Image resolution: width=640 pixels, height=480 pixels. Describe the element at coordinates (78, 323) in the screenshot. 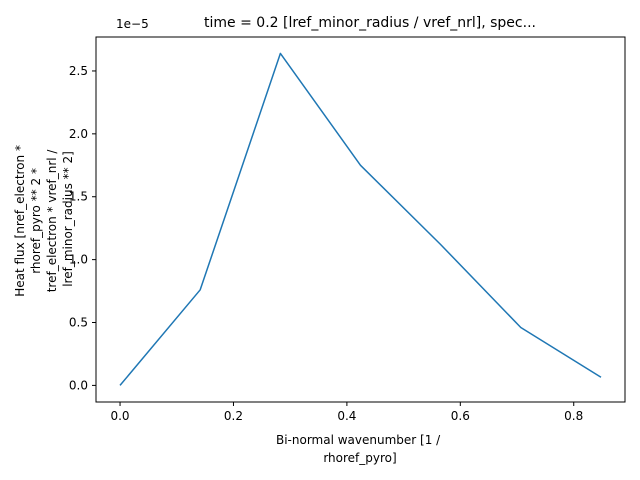

I see `y-tick-label: 0.5` at that location.